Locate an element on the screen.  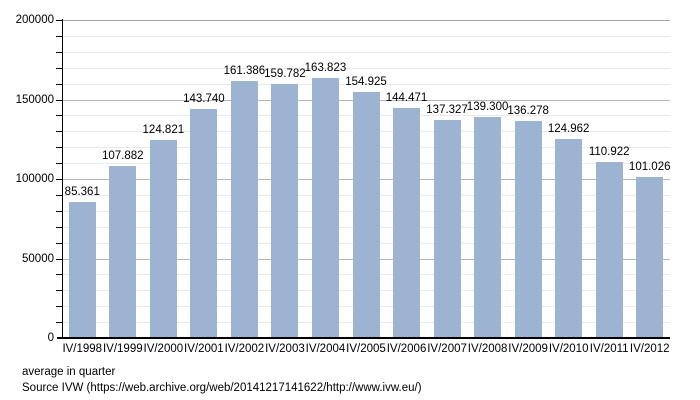
x-tick-label: IV/2004 is located at coordinates (325, 349).